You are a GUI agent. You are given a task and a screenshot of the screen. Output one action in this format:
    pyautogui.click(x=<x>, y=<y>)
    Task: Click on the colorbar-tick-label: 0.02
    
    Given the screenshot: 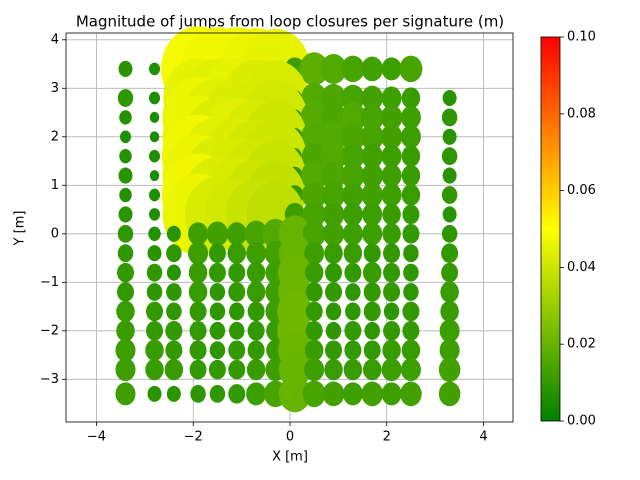 What is the action you would take?
    pyautogui.click(x=581, y=344)
    